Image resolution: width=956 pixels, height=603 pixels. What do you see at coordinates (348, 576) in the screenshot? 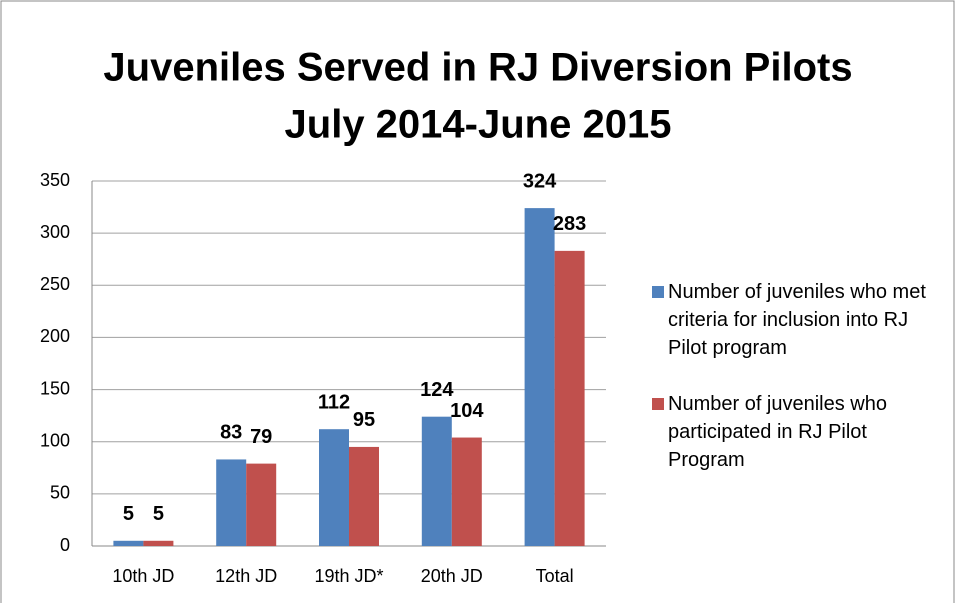
I see `x-tick-label: 19th JD*` at bounding box center [348, 576].